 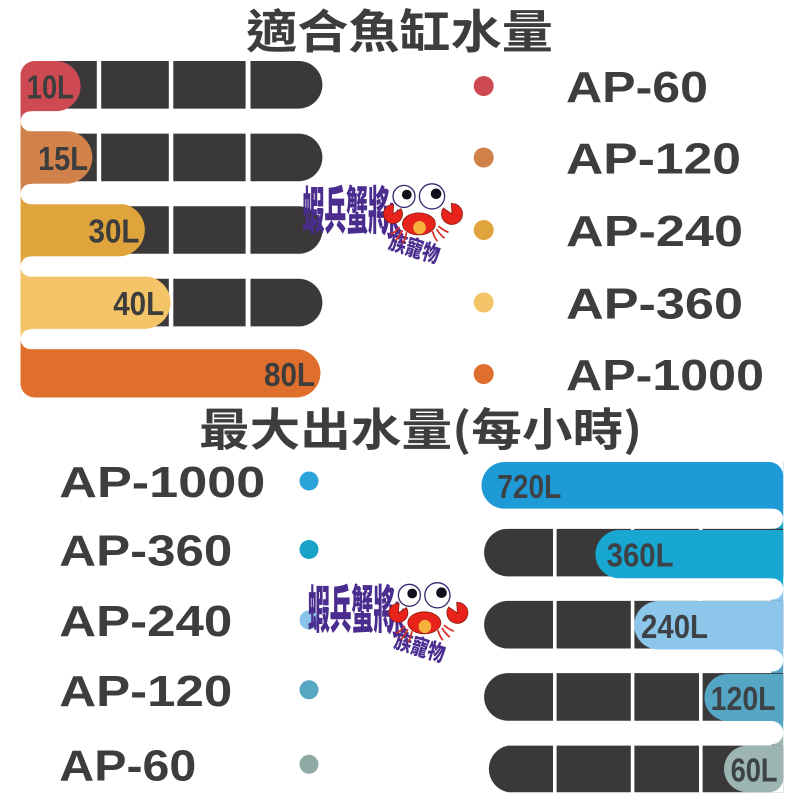 What do you see at coordinates (640, 555) in the screenshot?
I see `svg-text: 360L` at bounding box center [640, 555].